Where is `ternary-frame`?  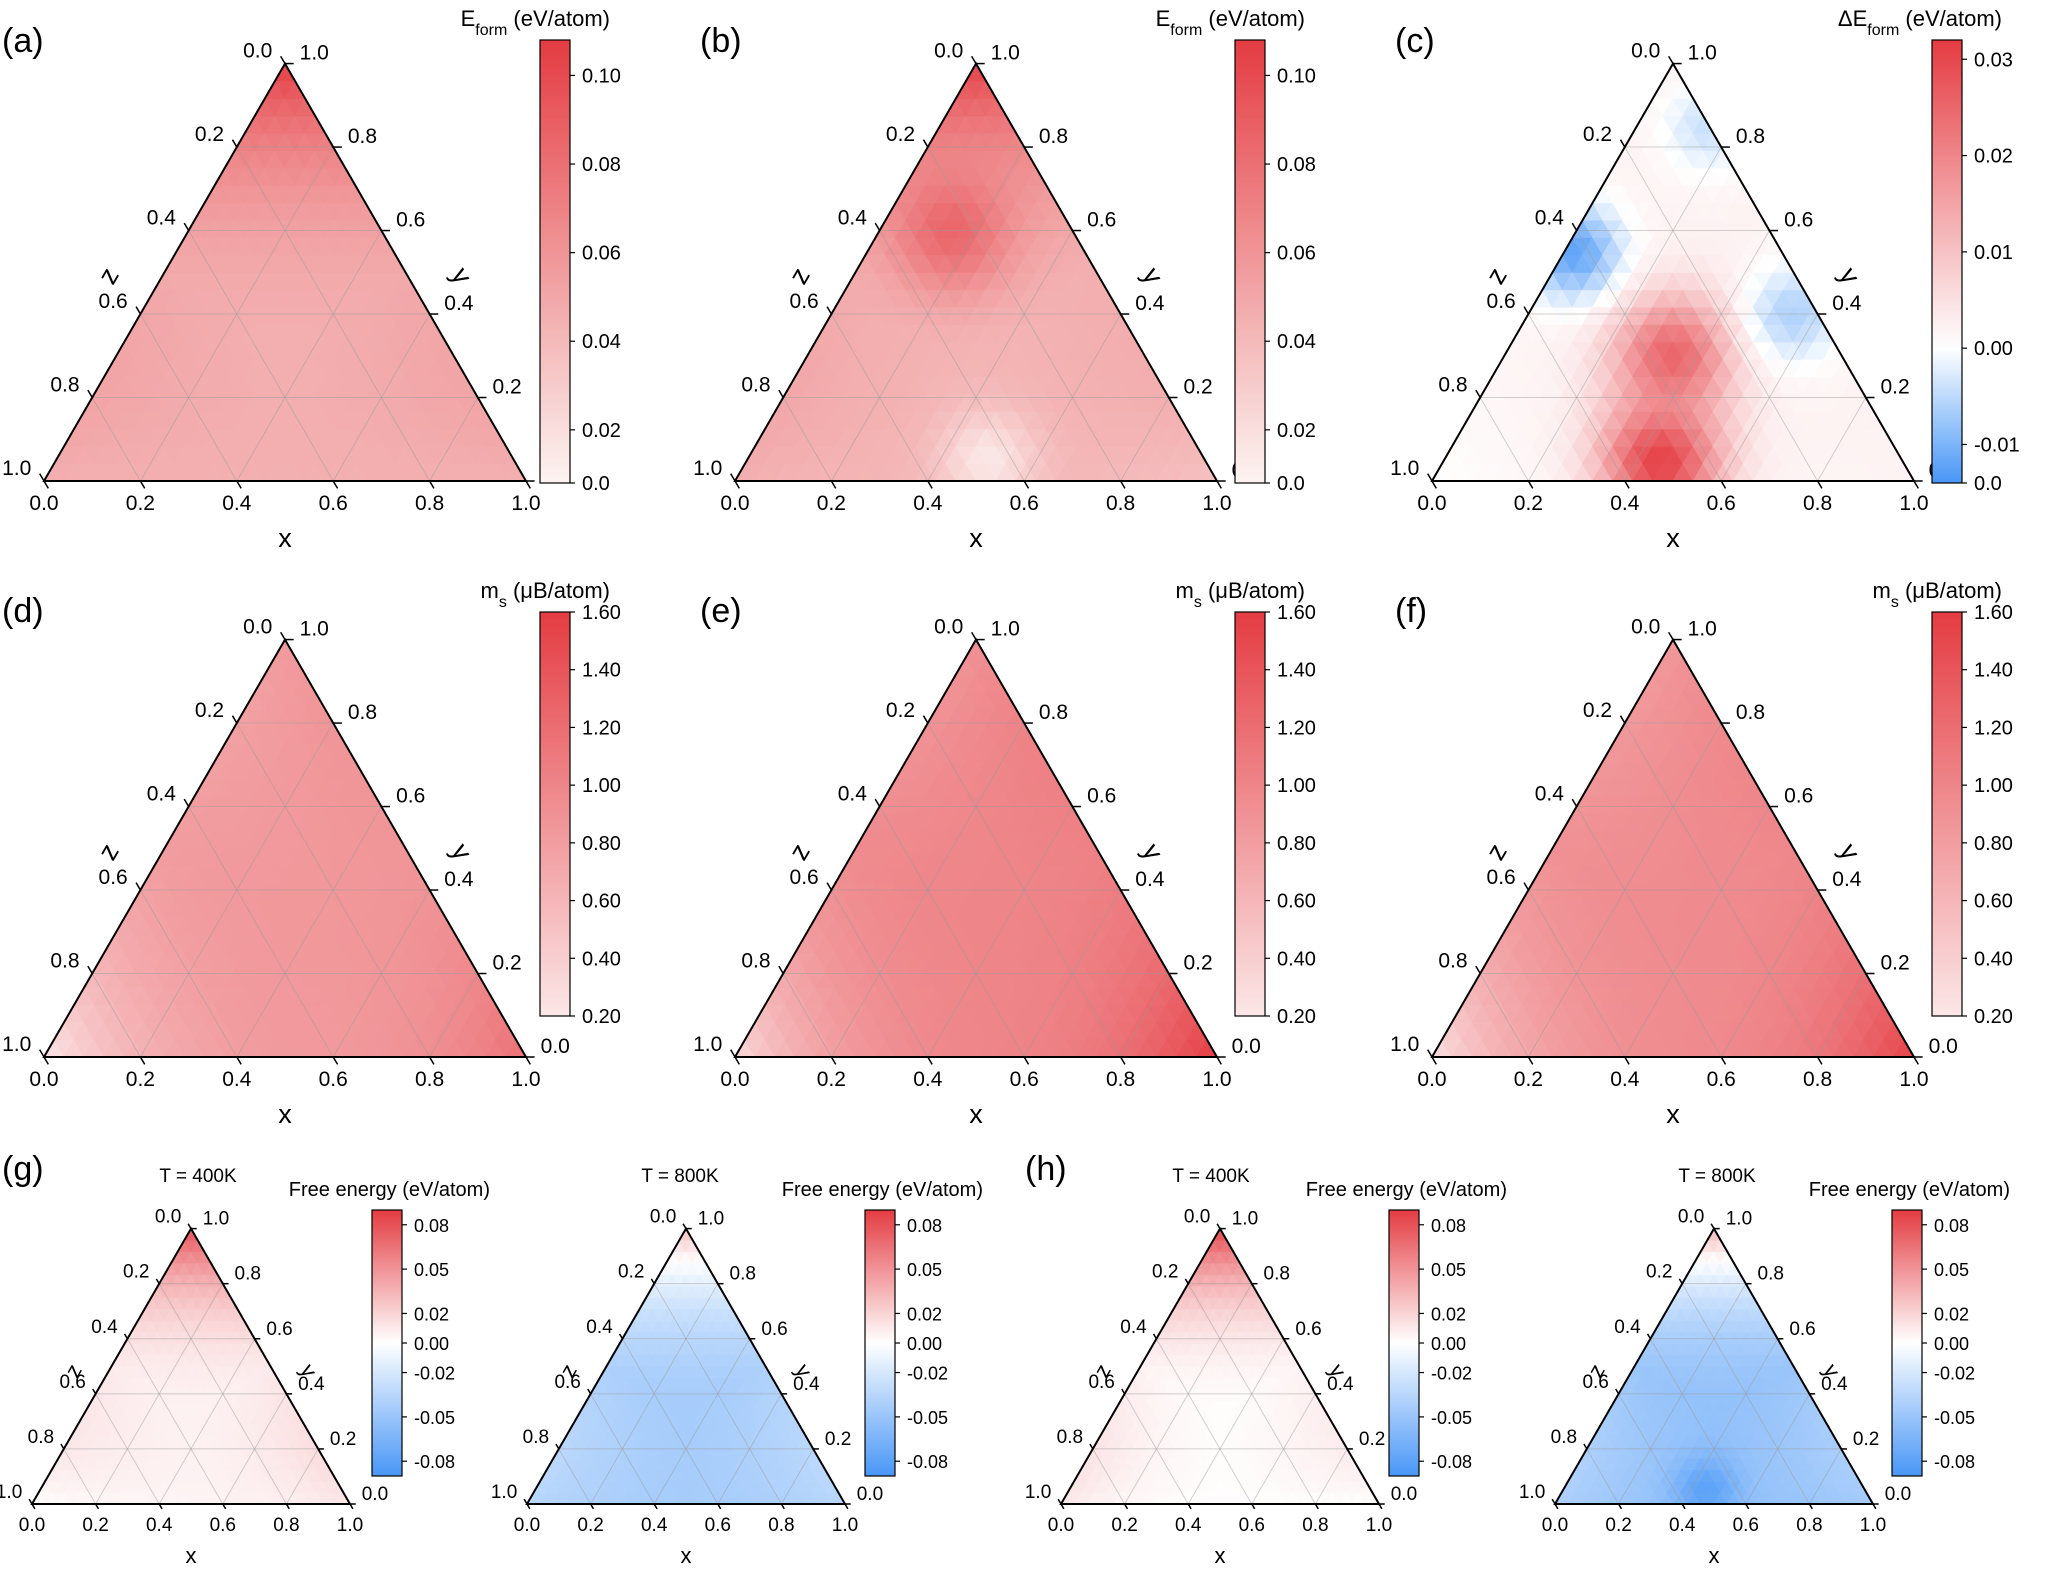
ternary-frame is located at coordinates (285, 847).